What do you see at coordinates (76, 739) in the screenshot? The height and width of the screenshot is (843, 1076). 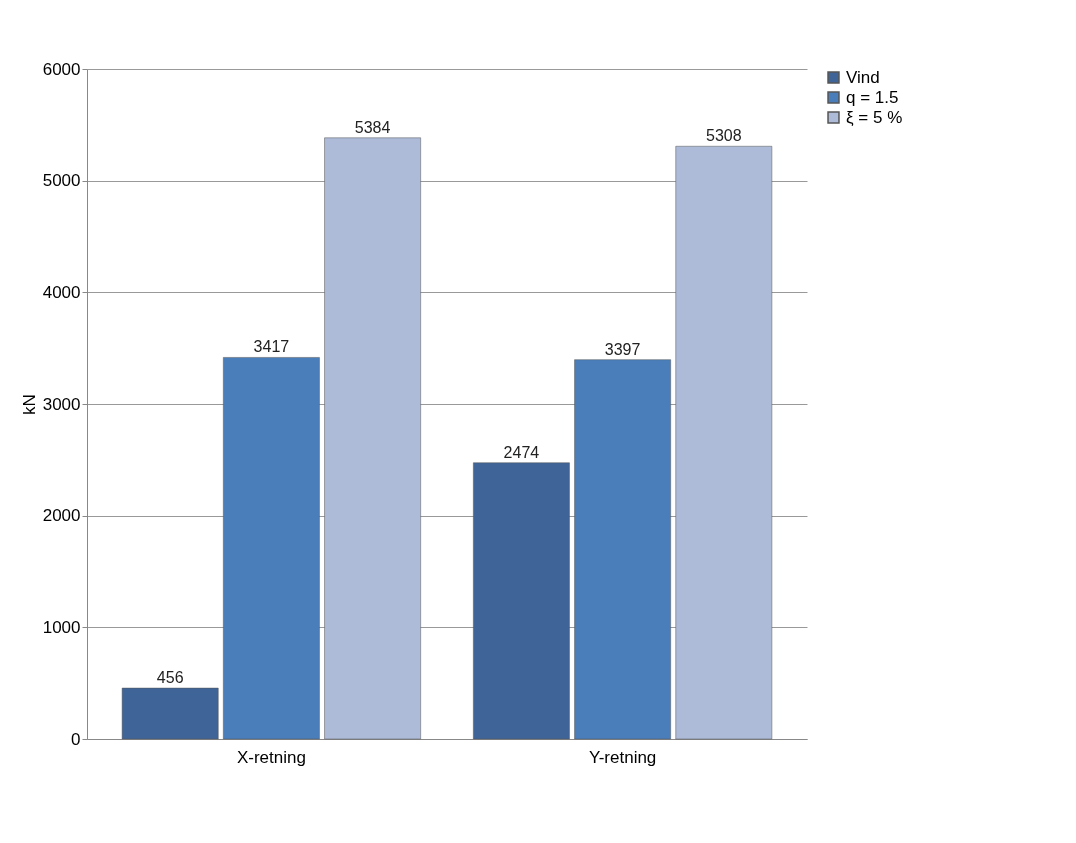 I see `y-tick-label: 0` at bounding box center [76, 739].